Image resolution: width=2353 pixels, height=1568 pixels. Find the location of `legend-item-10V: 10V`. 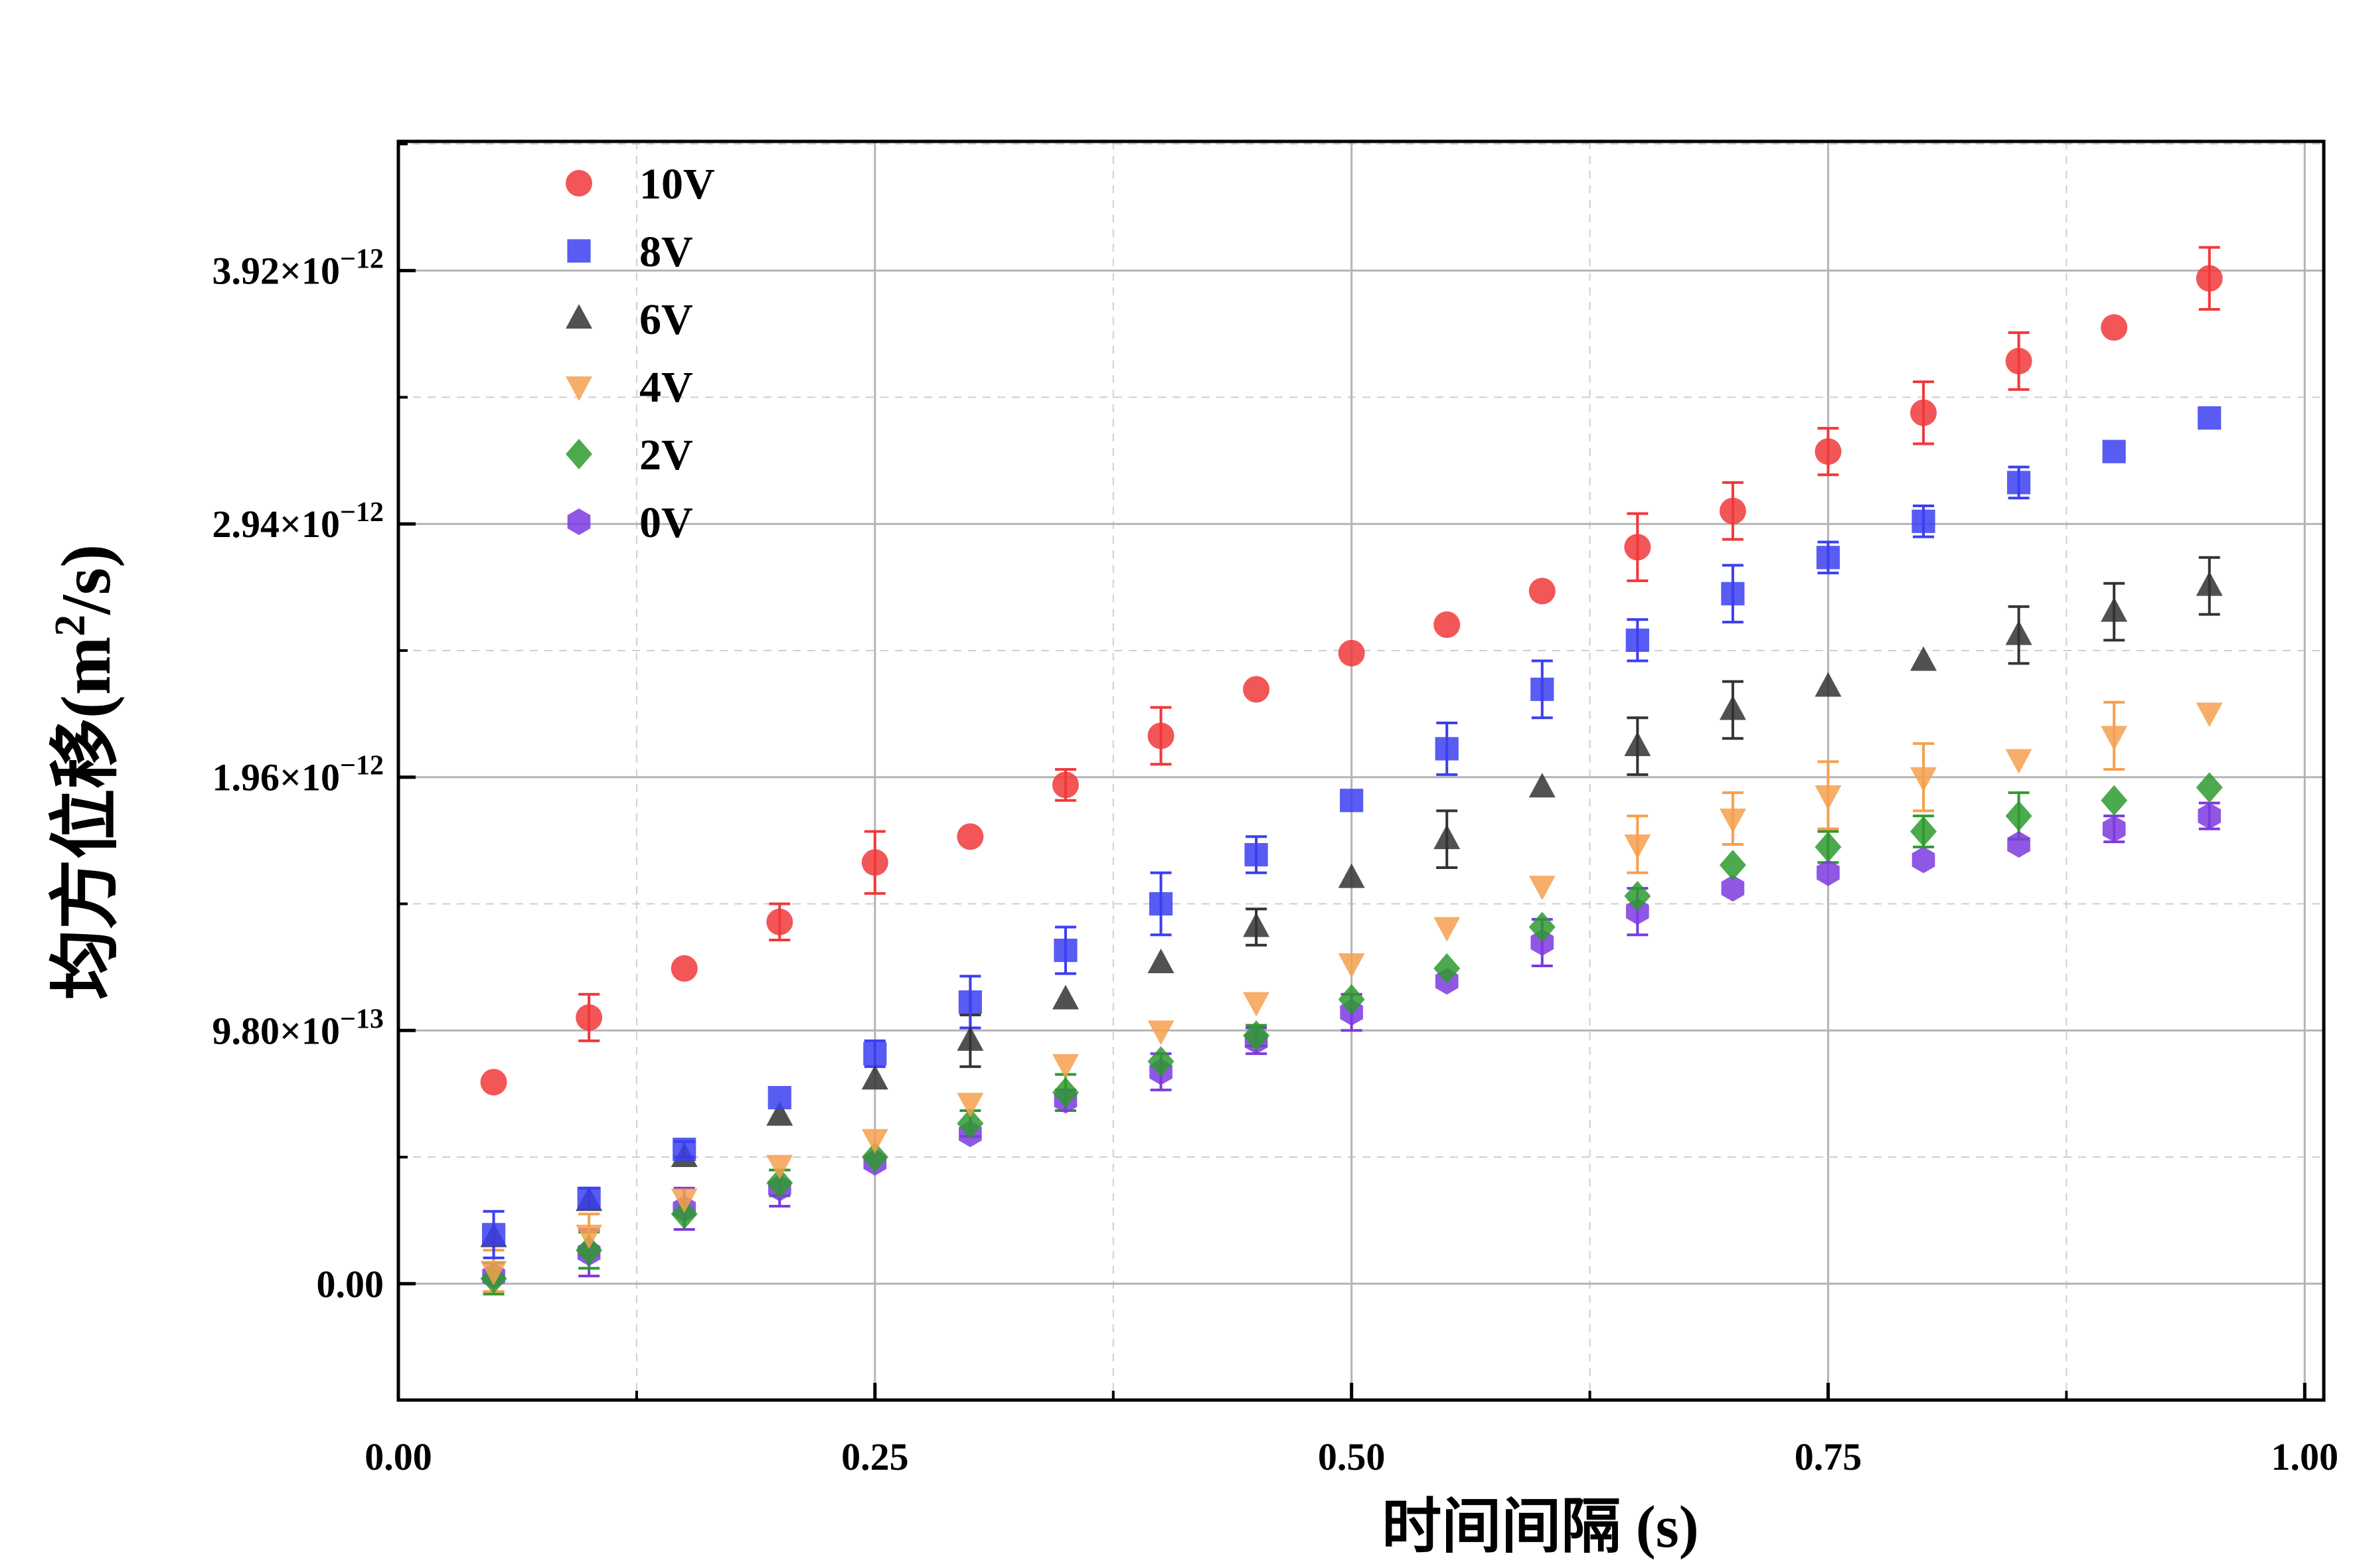

legend-item-10V: 10V is located at coordinates (640, 184).